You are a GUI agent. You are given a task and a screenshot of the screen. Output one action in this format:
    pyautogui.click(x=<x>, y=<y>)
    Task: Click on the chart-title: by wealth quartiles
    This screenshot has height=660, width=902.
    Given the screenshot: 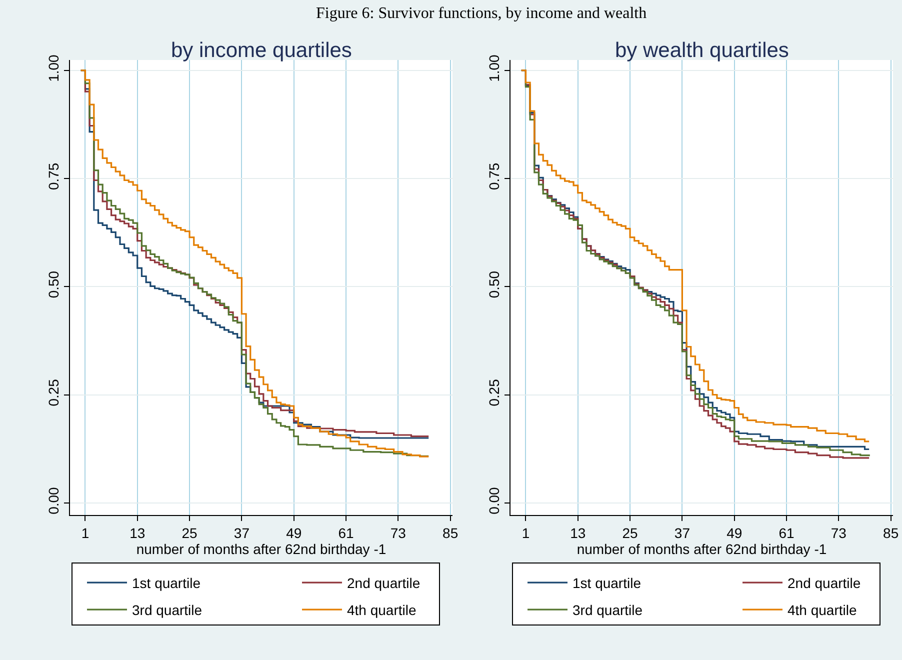 What is the action you would take?
    pyautogui.click(x=702, y=50)
    